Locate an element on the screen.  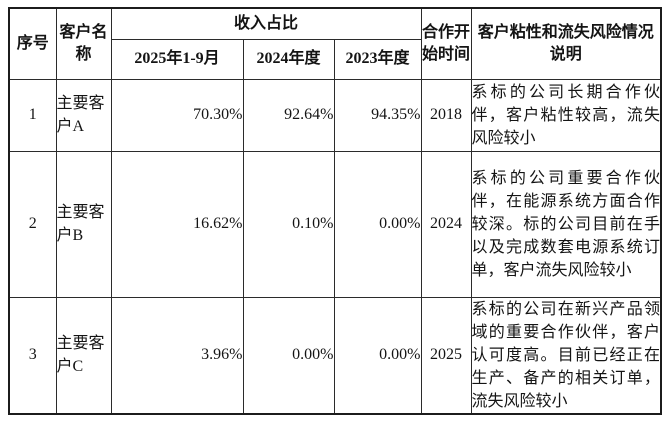
cell-pct-2024: 0.10% is located at coordinates (288, 224).